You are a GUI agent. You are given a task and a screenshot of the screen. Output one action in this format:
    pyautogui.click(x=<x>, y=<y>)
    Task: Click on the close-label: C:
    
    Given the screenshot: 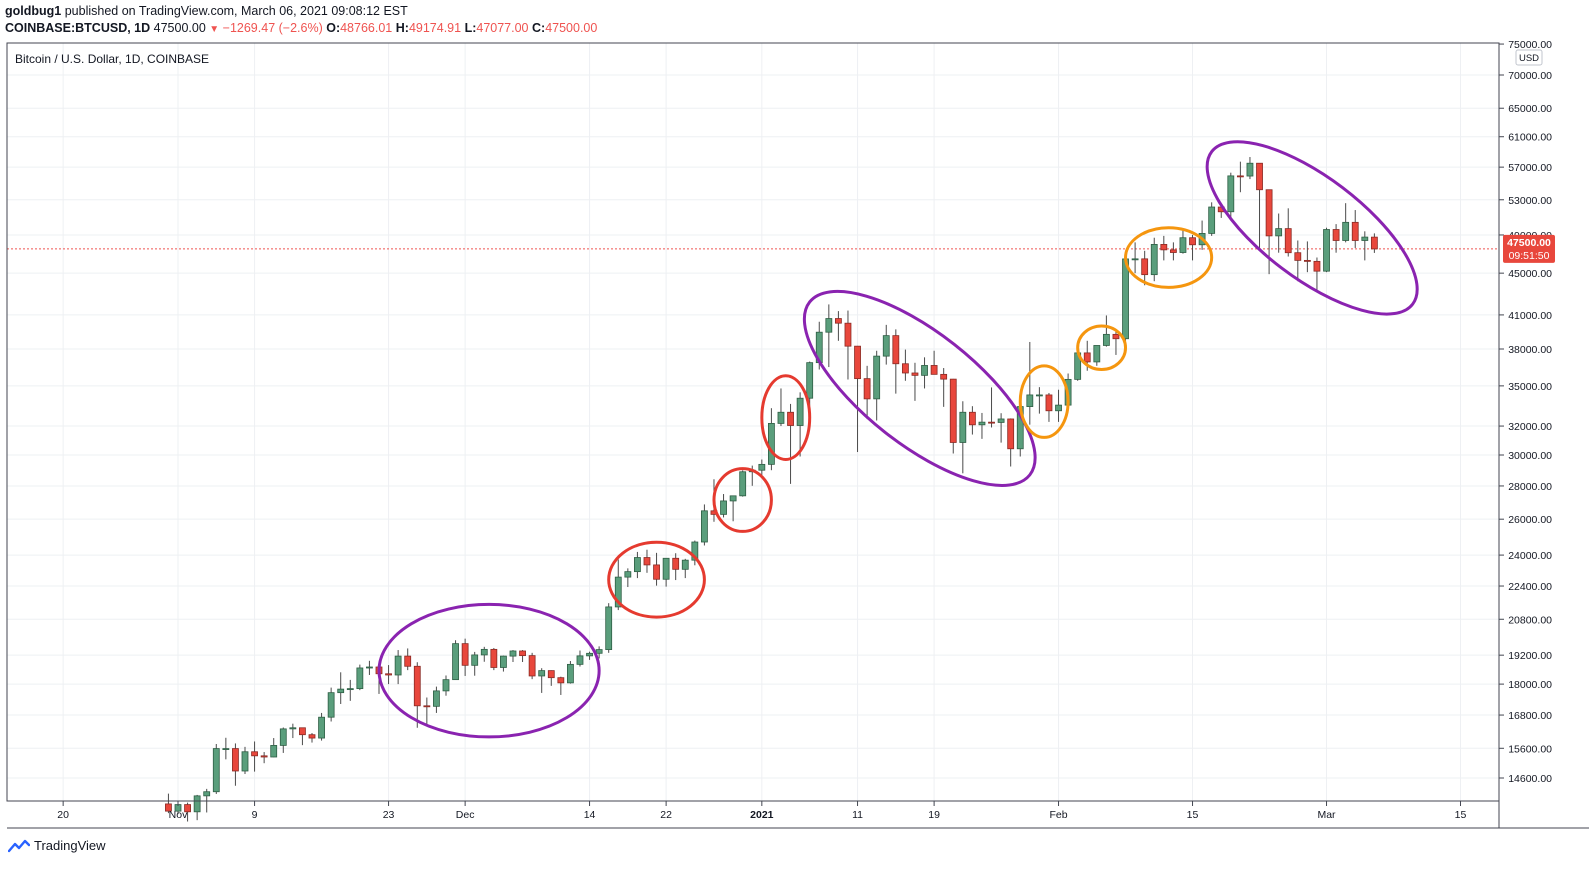 What is the action you would take?
    pyautogui.click(x=539, y=28)
    